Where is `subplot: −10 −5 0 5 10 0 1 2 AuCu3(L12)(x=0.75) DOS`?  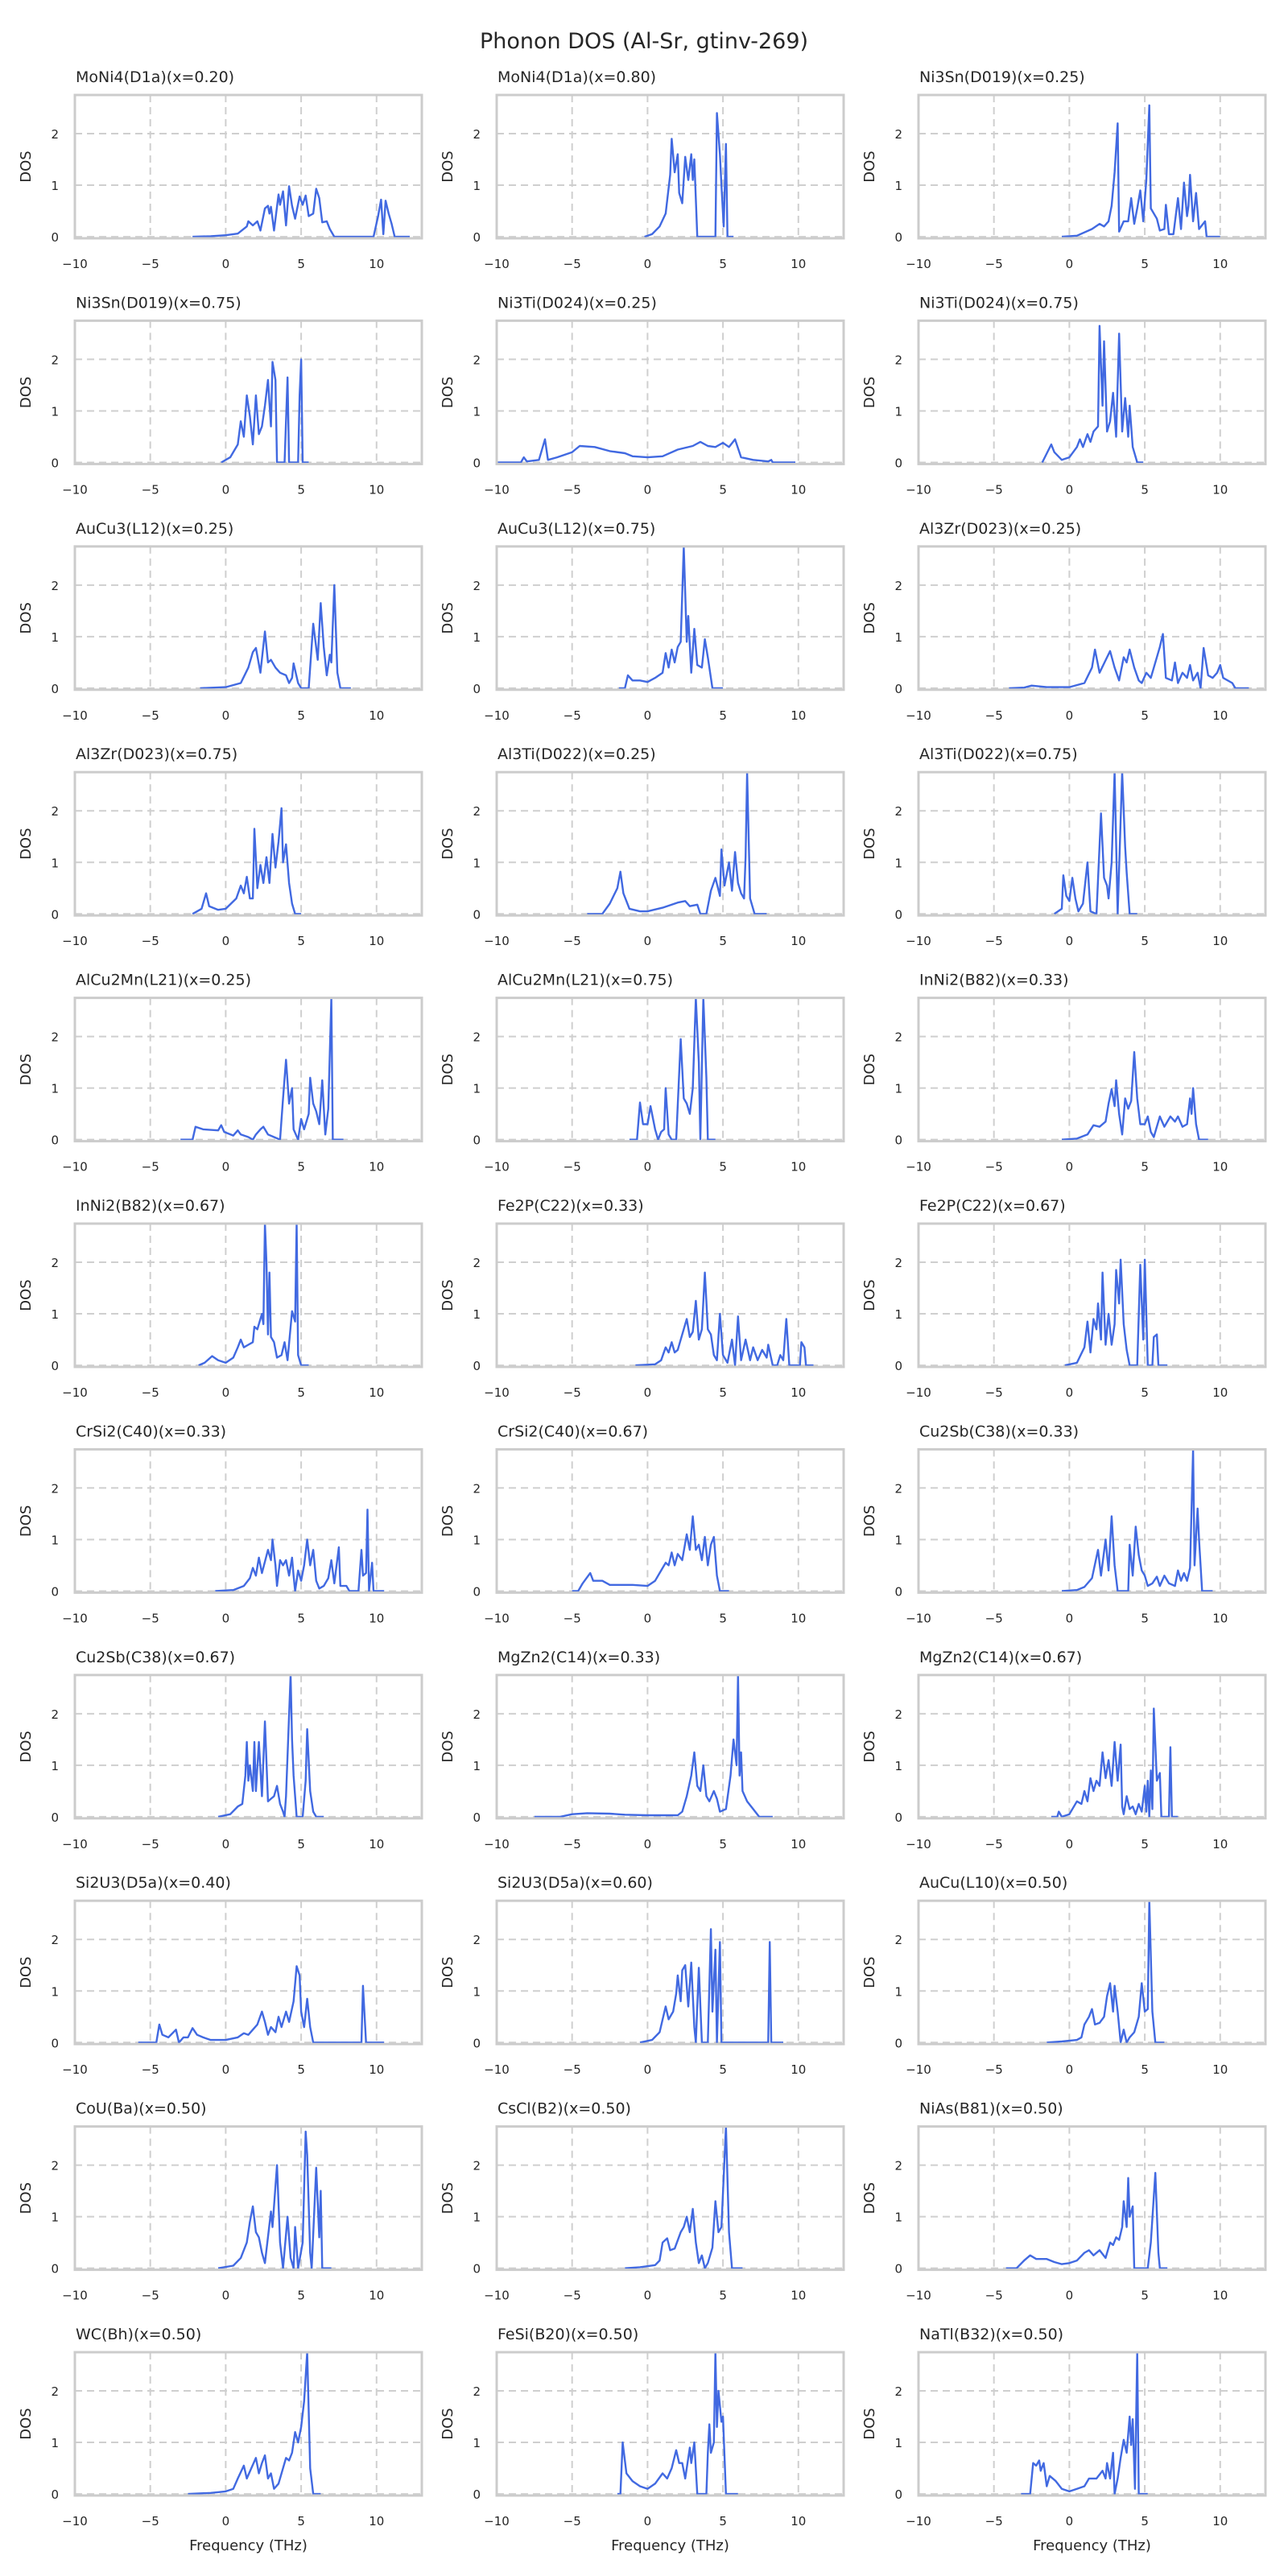 subplot: −10 −5 0 5 10 0 1 2 AuCu3(L12)(x=0.75) DOS is located at coordinates (642, 621).